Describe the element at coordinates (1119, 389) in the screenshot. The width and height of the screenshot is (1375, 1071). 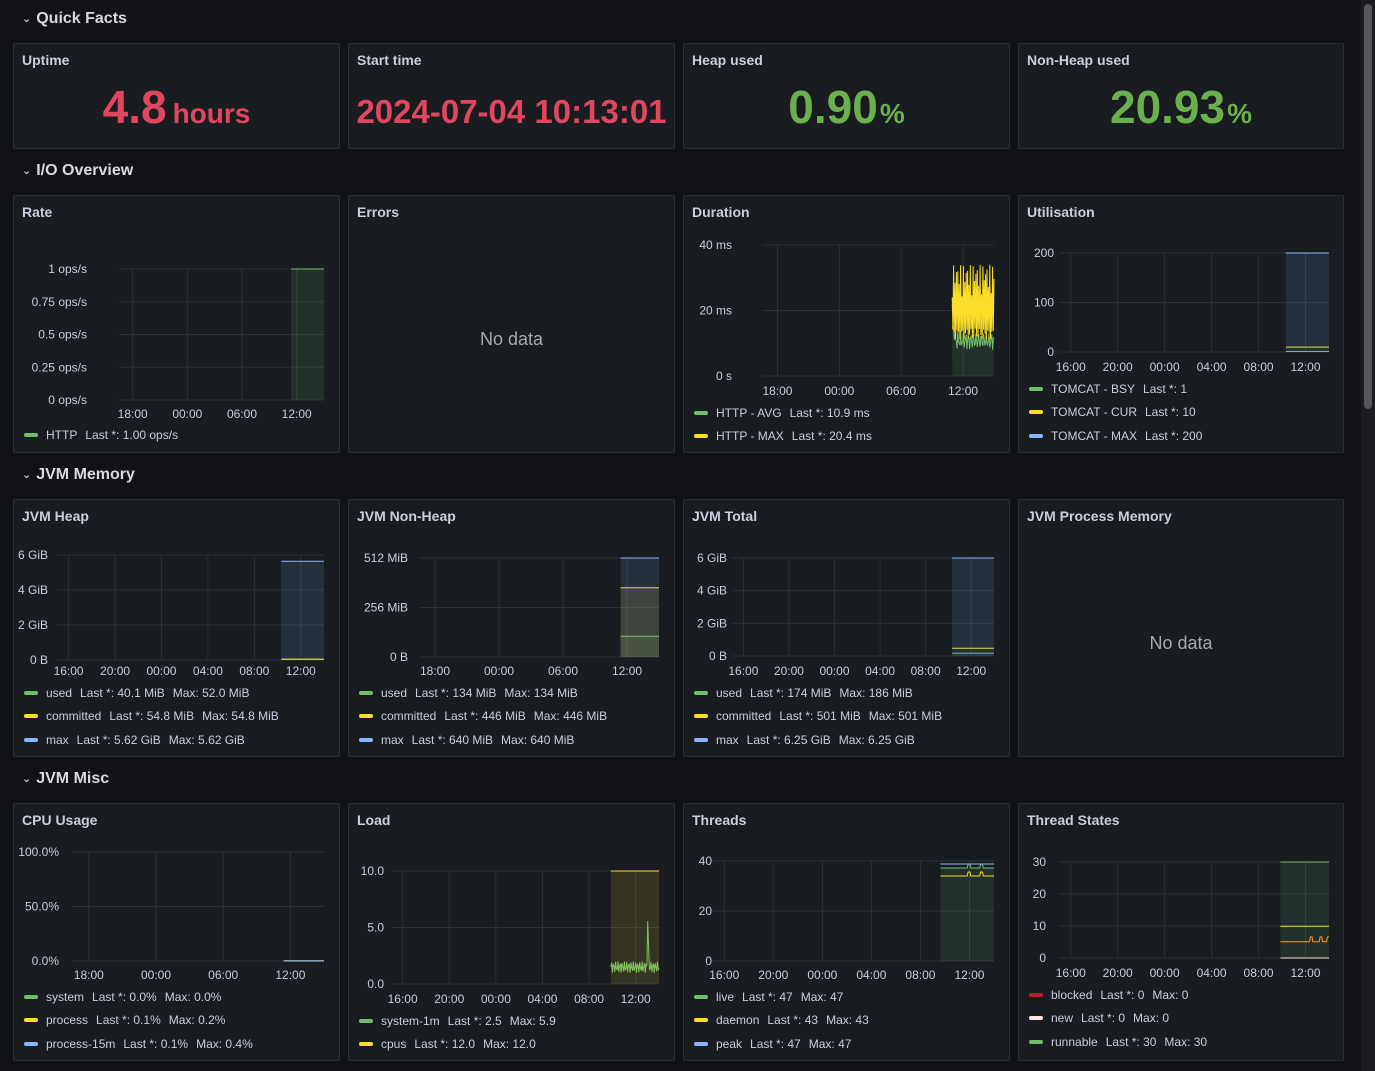
I see `legend-item-TOMCAT - BSY: TOMCAT - BSY Last *: 1` at that location.